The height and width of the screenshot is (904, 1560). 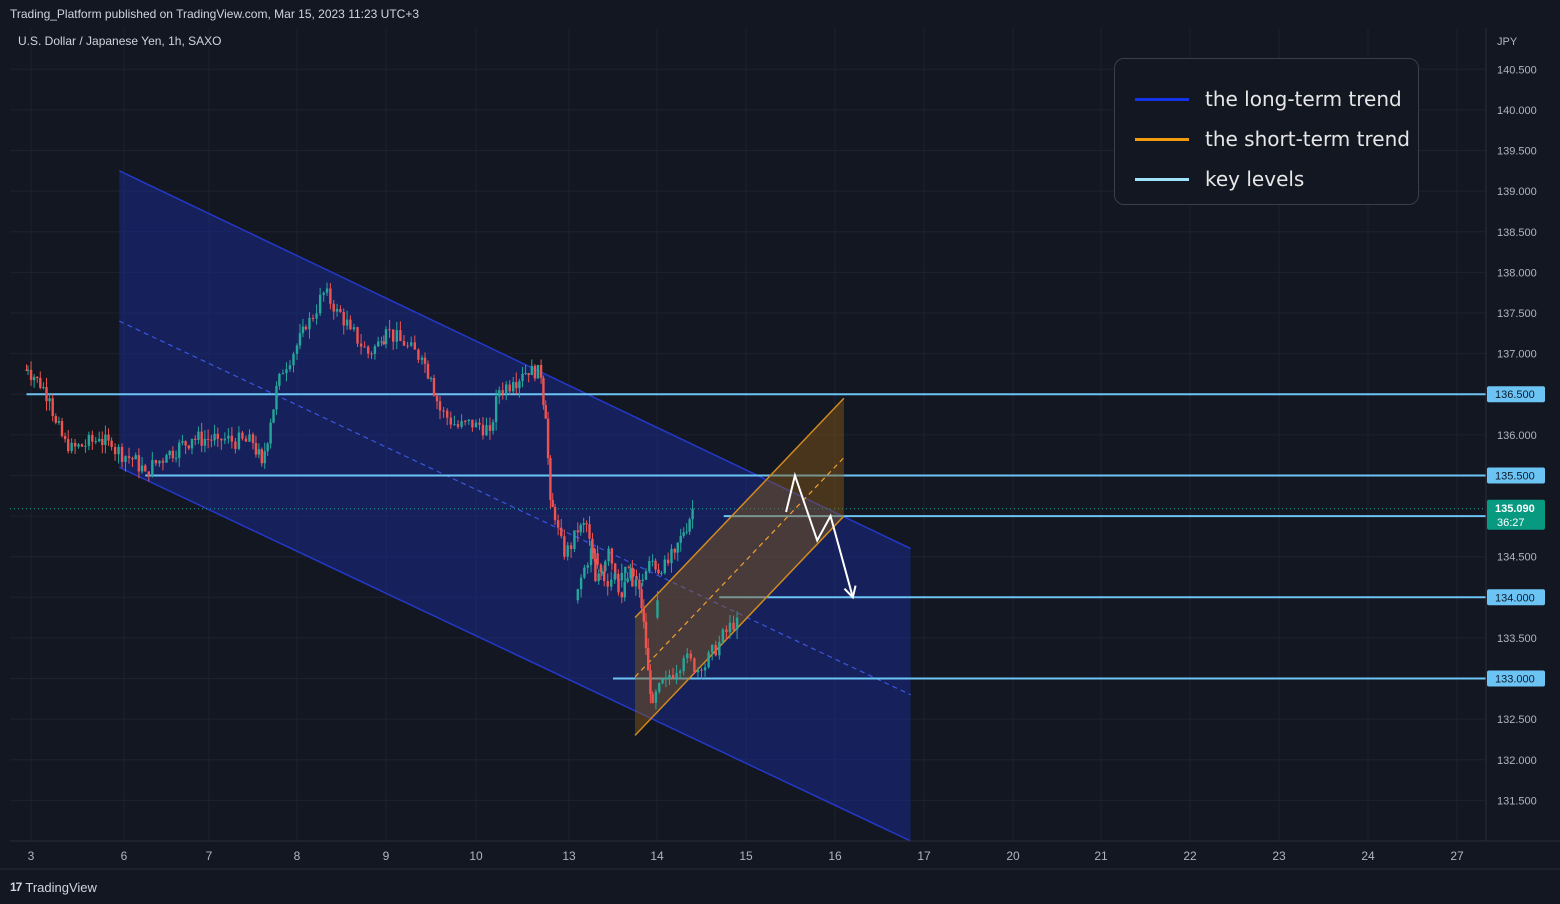 What do you see at coordinates (1162, 139) in the screenshot?
I see `legend-swatch-orange` at bounding box center [1162, 139].